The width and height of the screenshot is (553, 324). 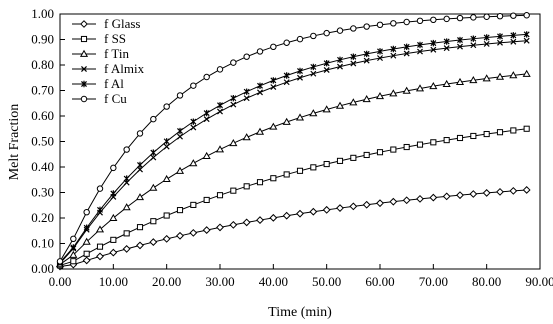 I want to click on legend-label: f Glass, so click(x=122, y=23).